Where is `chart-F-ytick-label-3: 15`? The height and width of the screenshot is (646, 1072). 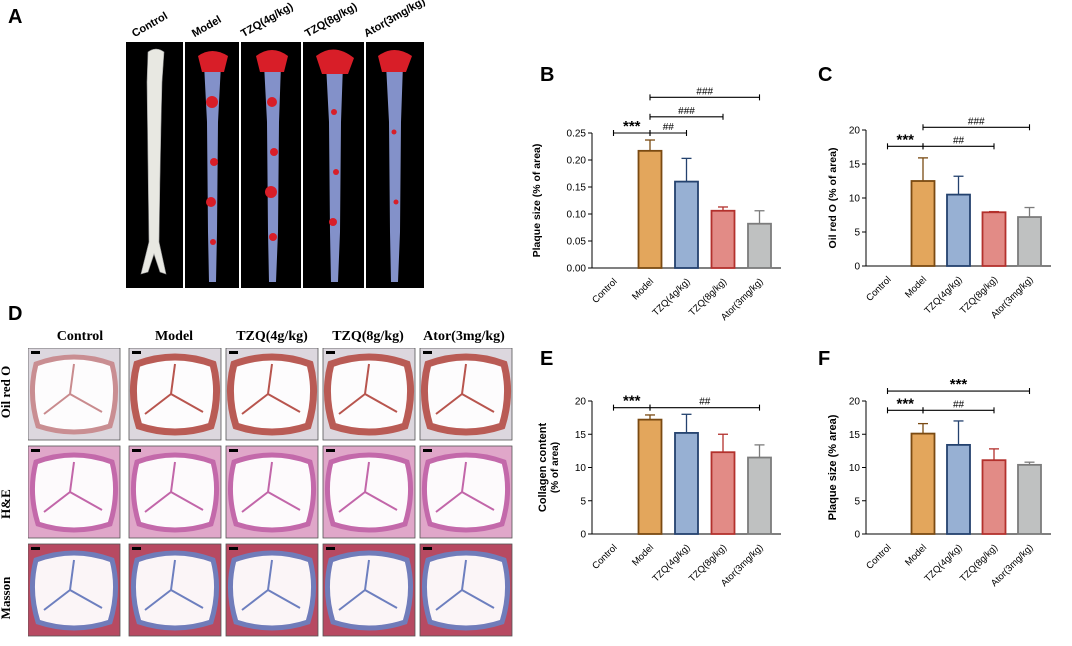 chart-F-ytick-label-3: 15 is located at coordinates (855, 435).